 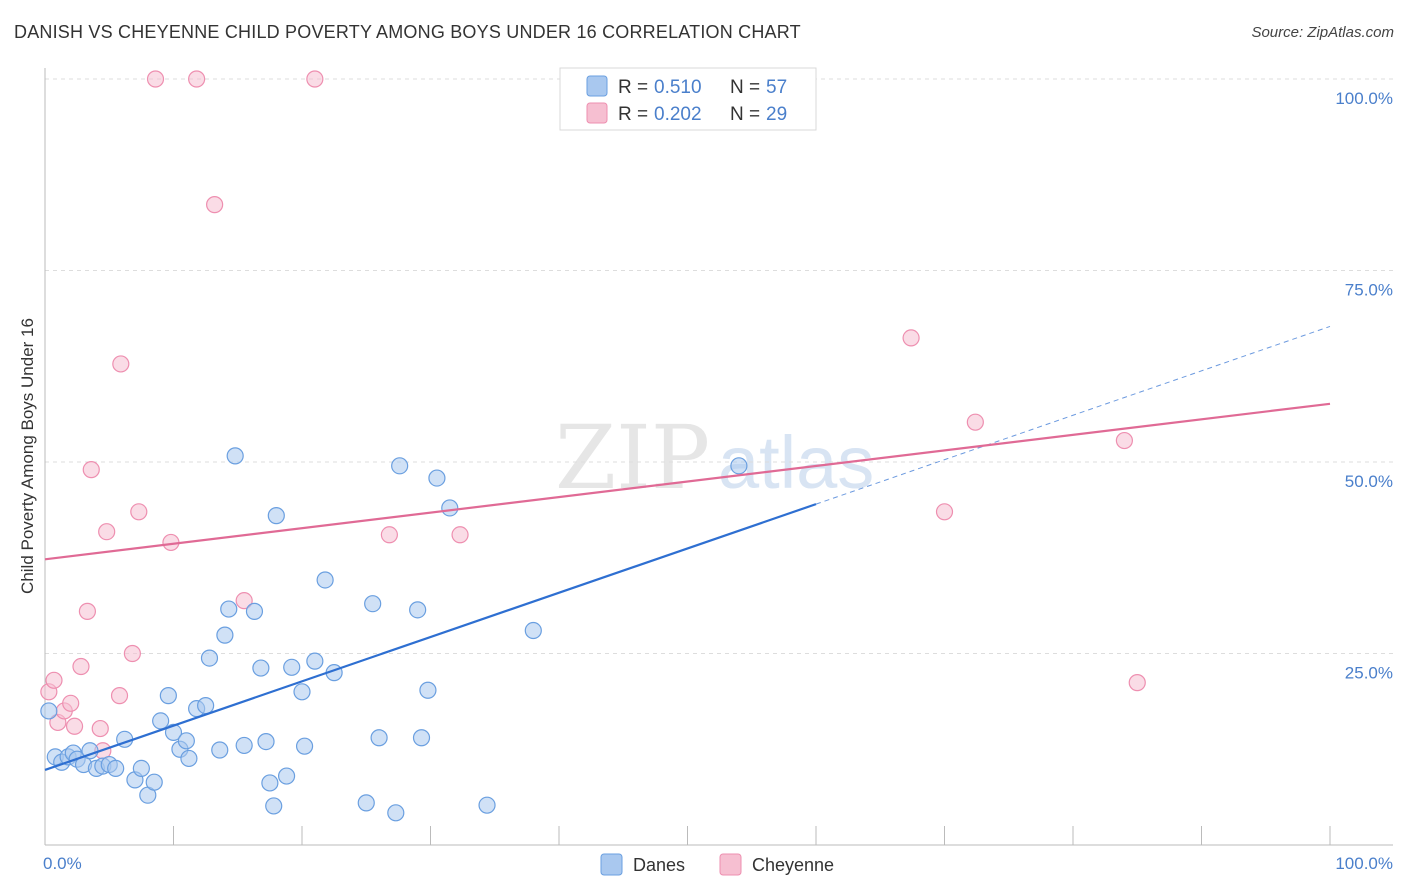 I want to click on y-tick-label: 50.0%, so click(x=1369, y=481).